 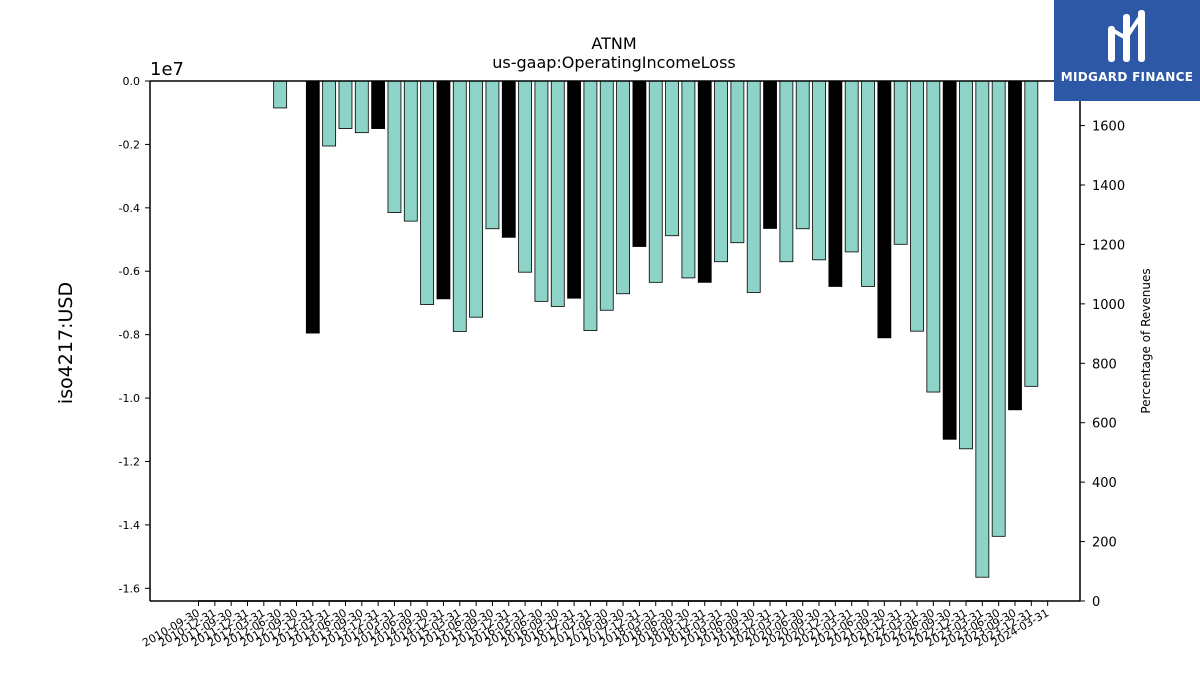 I want to click on y2-axis-ticks: 0 200 400 600 800 1000 1200 1400 1600, so click(x=1102, y=365).